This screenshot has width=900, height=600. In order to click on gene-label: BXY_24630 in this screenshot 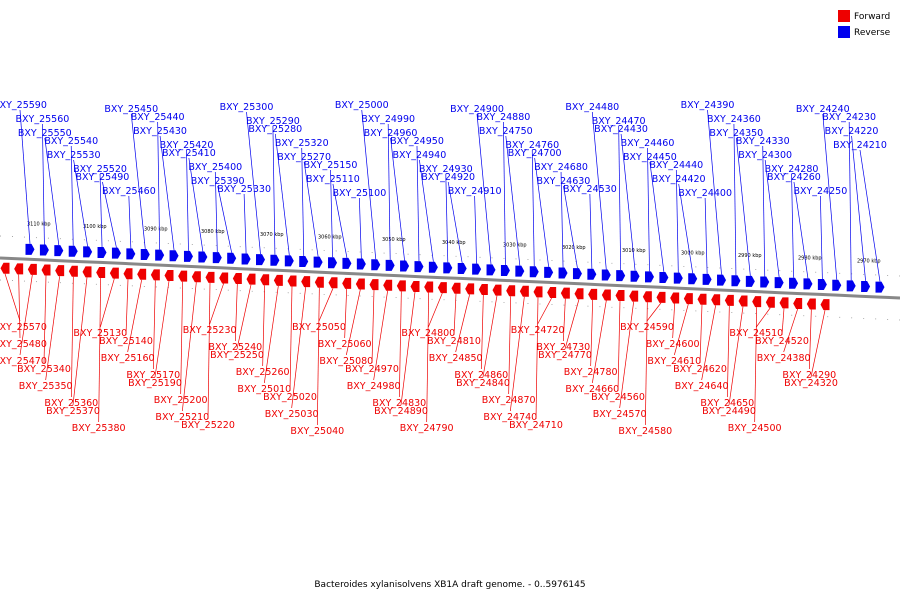, I will do `click(564, 181)`.